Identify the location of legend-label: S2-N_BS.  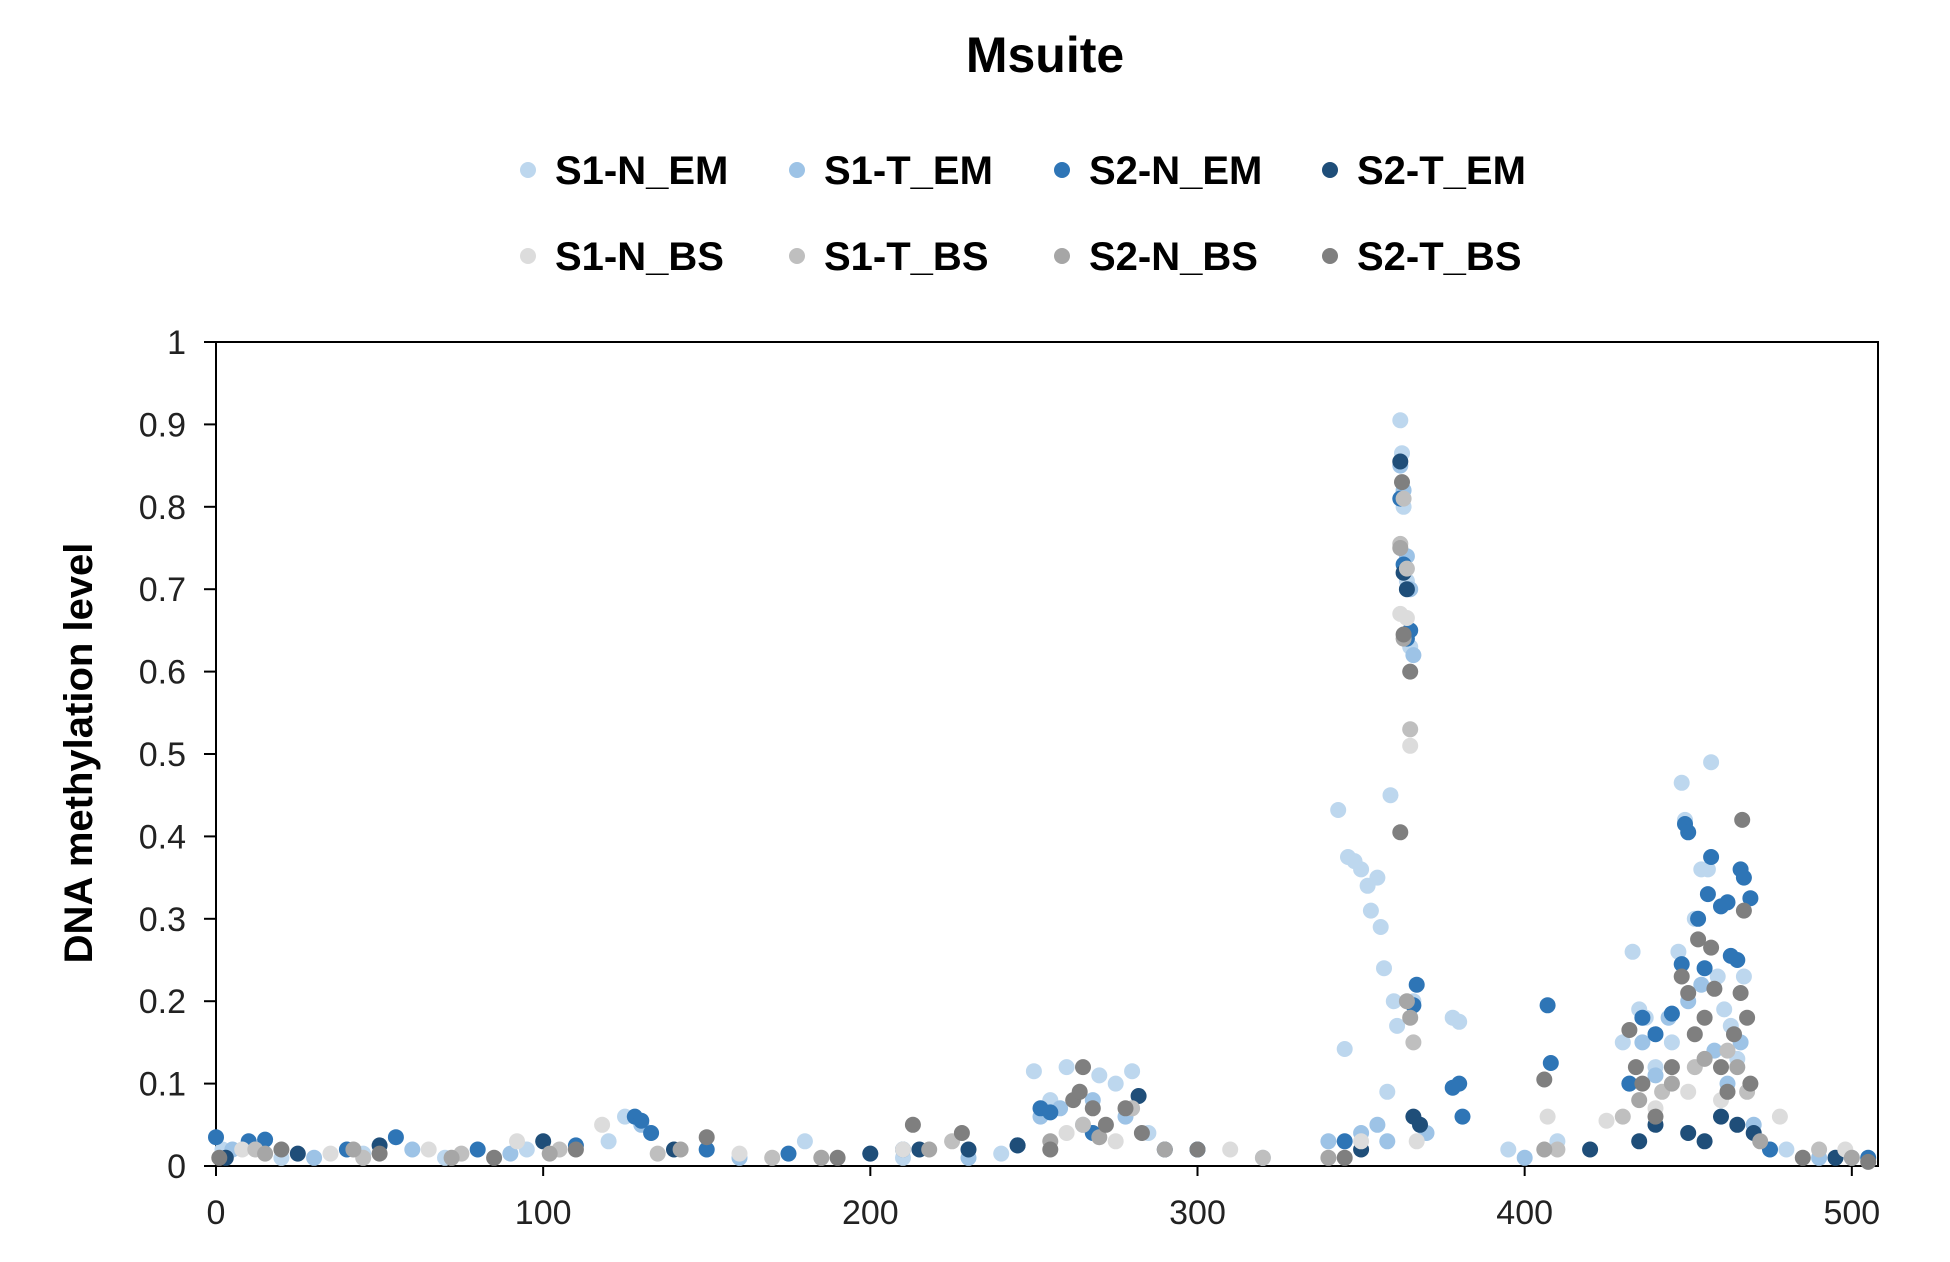
(1173, 257).